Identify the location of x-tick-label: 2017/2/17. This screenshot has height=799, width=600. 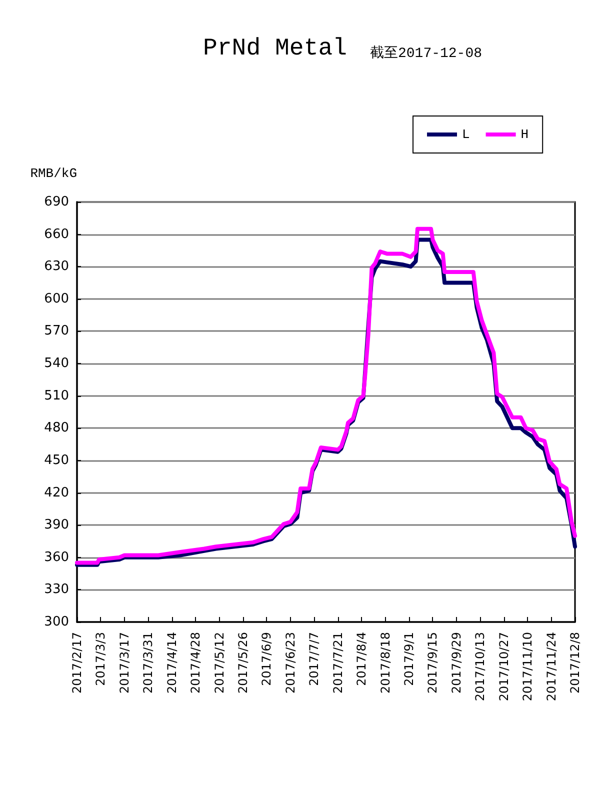
(77, 663).